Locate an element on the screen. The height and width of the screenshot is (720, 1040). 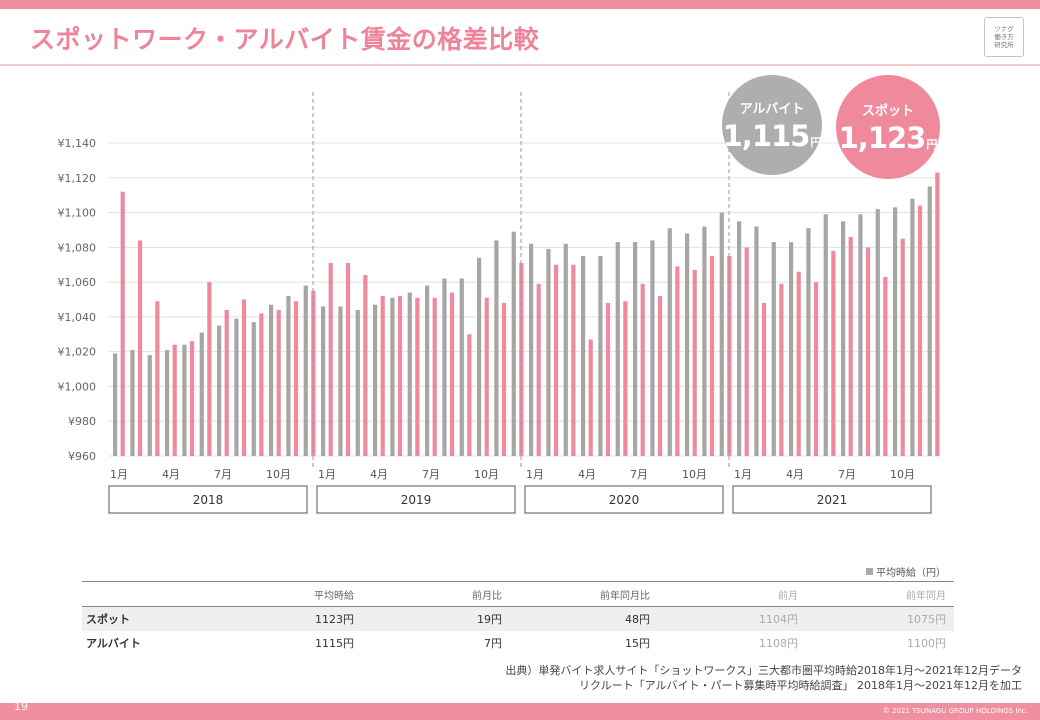
header-cell: 前月 is located at coordinates (788, 596).